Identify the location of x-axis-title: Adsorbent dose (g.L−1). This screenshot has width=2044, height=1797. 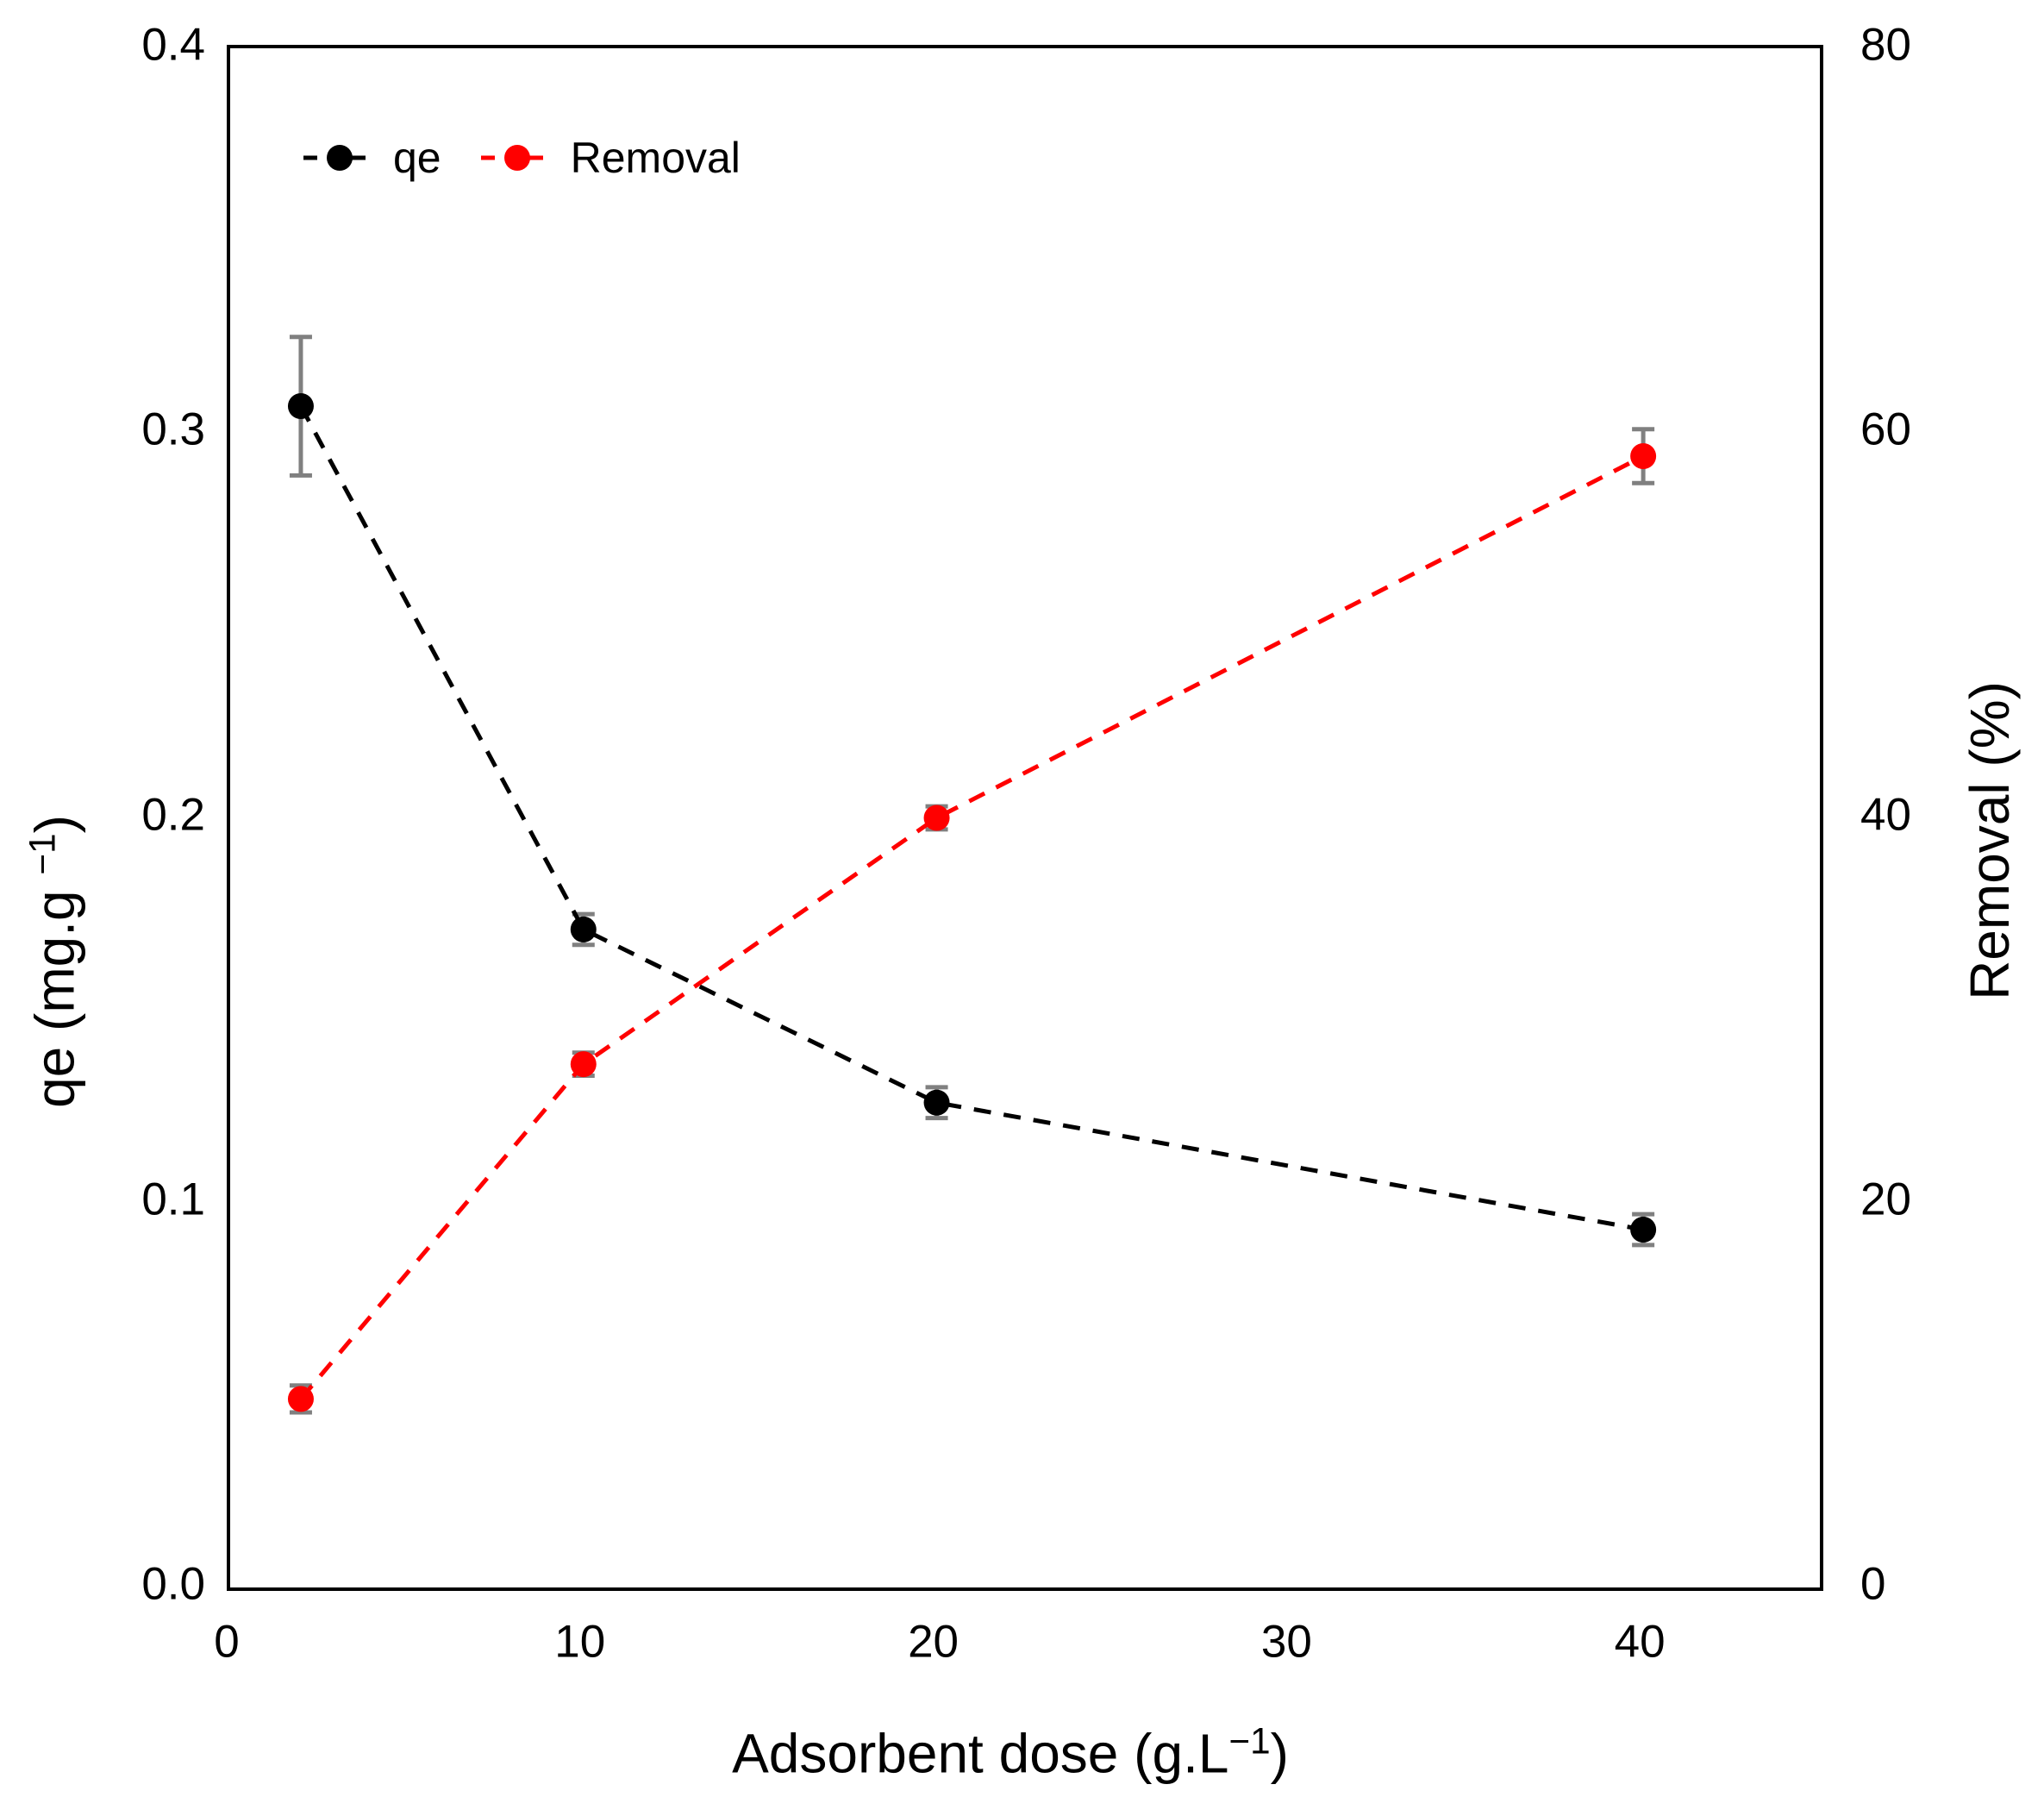
(1010, 1752).